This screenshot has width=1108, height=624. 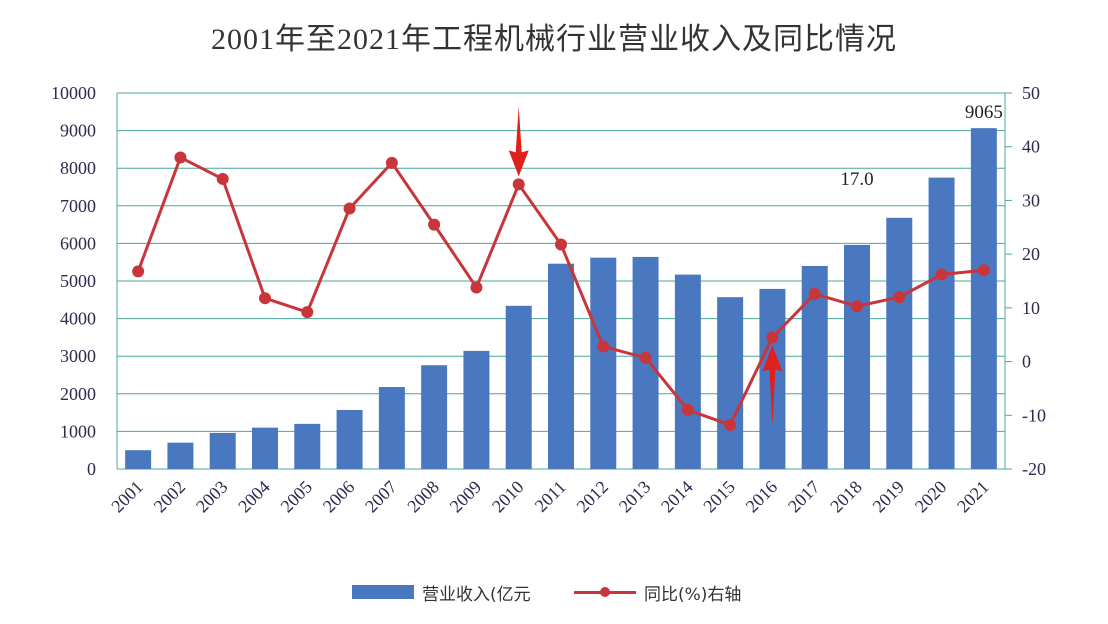 What do you see at coordinates (889, 497) in the screenshot?
I see `x-tick-label: 2019` at bounding box center [889, 497].